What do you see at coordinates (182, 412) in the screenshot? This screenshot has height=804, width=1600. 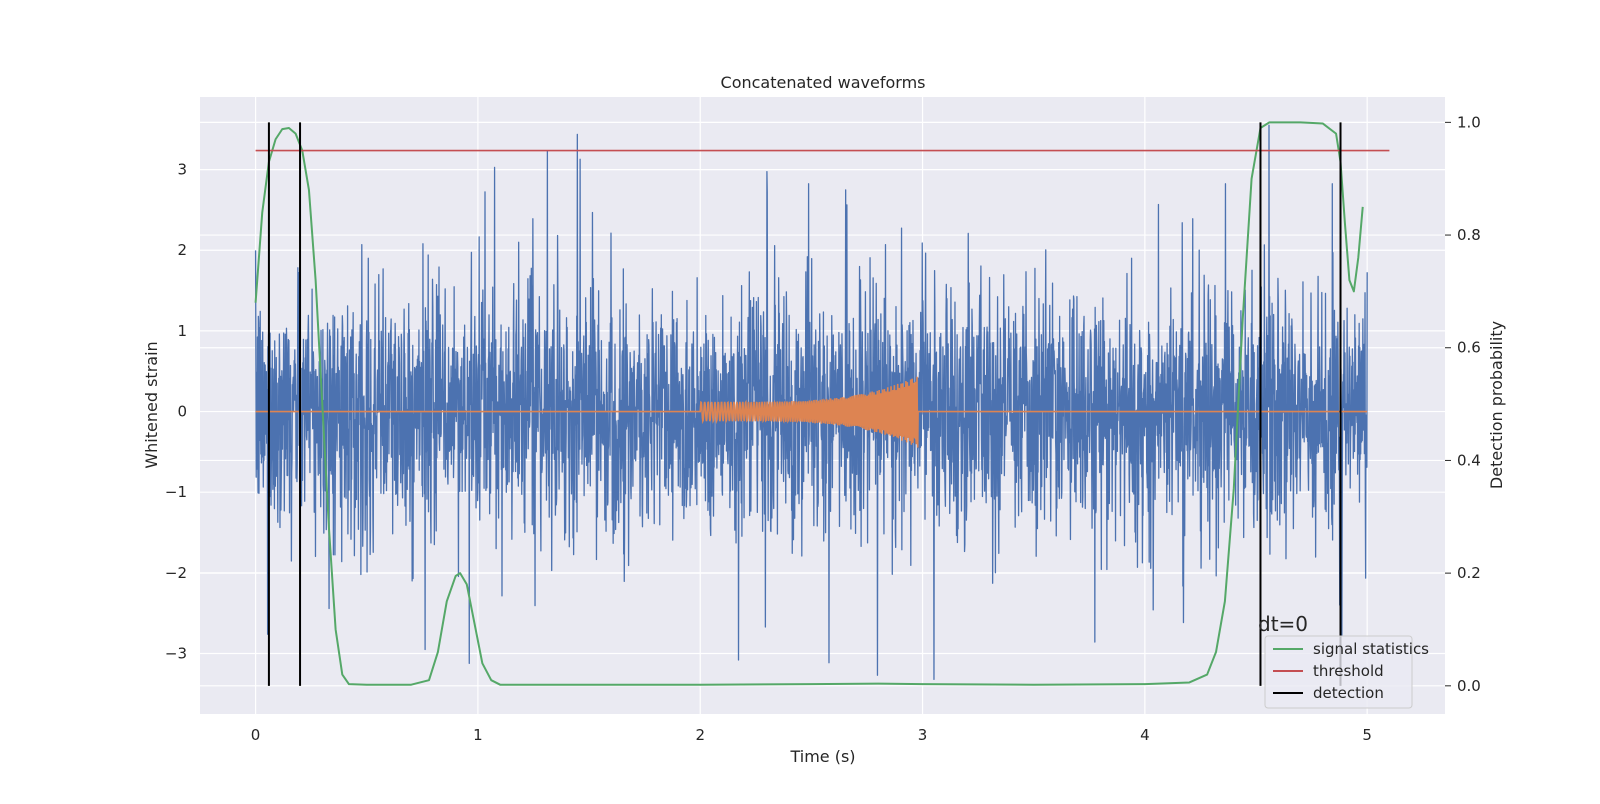 I see `y-left-tick-label: 0` at bounding box center [182, 412].